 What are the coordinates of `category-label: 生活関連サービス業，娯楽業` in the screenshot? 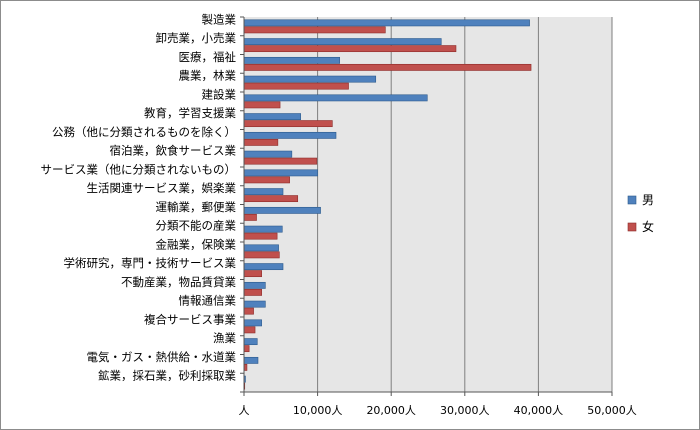 It's located at (162, 188).